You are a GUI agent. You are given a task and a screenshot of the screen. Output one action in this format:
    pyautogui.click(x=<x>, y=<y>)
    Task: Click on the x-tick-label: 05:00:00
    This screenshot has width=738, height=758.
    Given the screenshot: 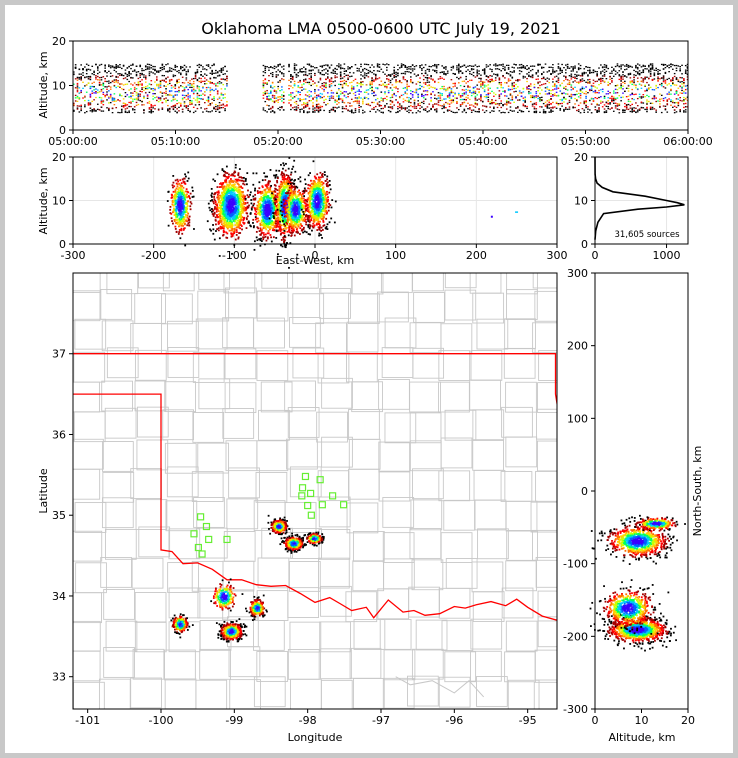 What is the action you would take?
    pyautogui.click(x=72, y=141)
    